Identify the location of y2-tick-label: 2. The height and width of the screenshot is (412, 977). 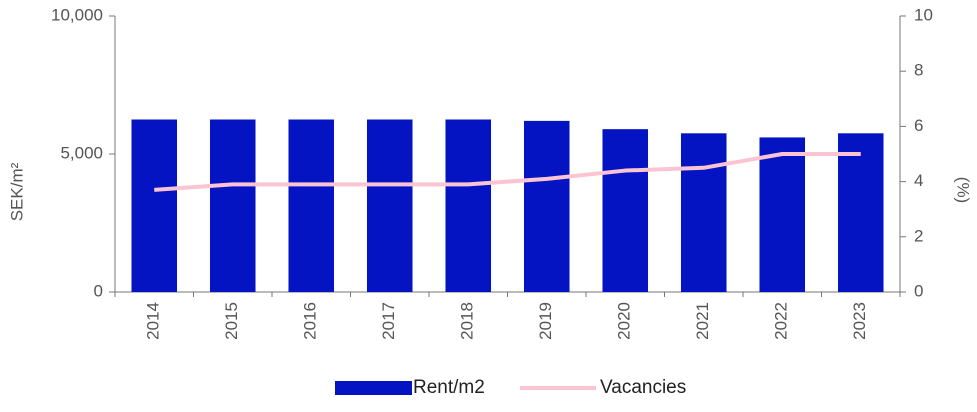
(918, 235).